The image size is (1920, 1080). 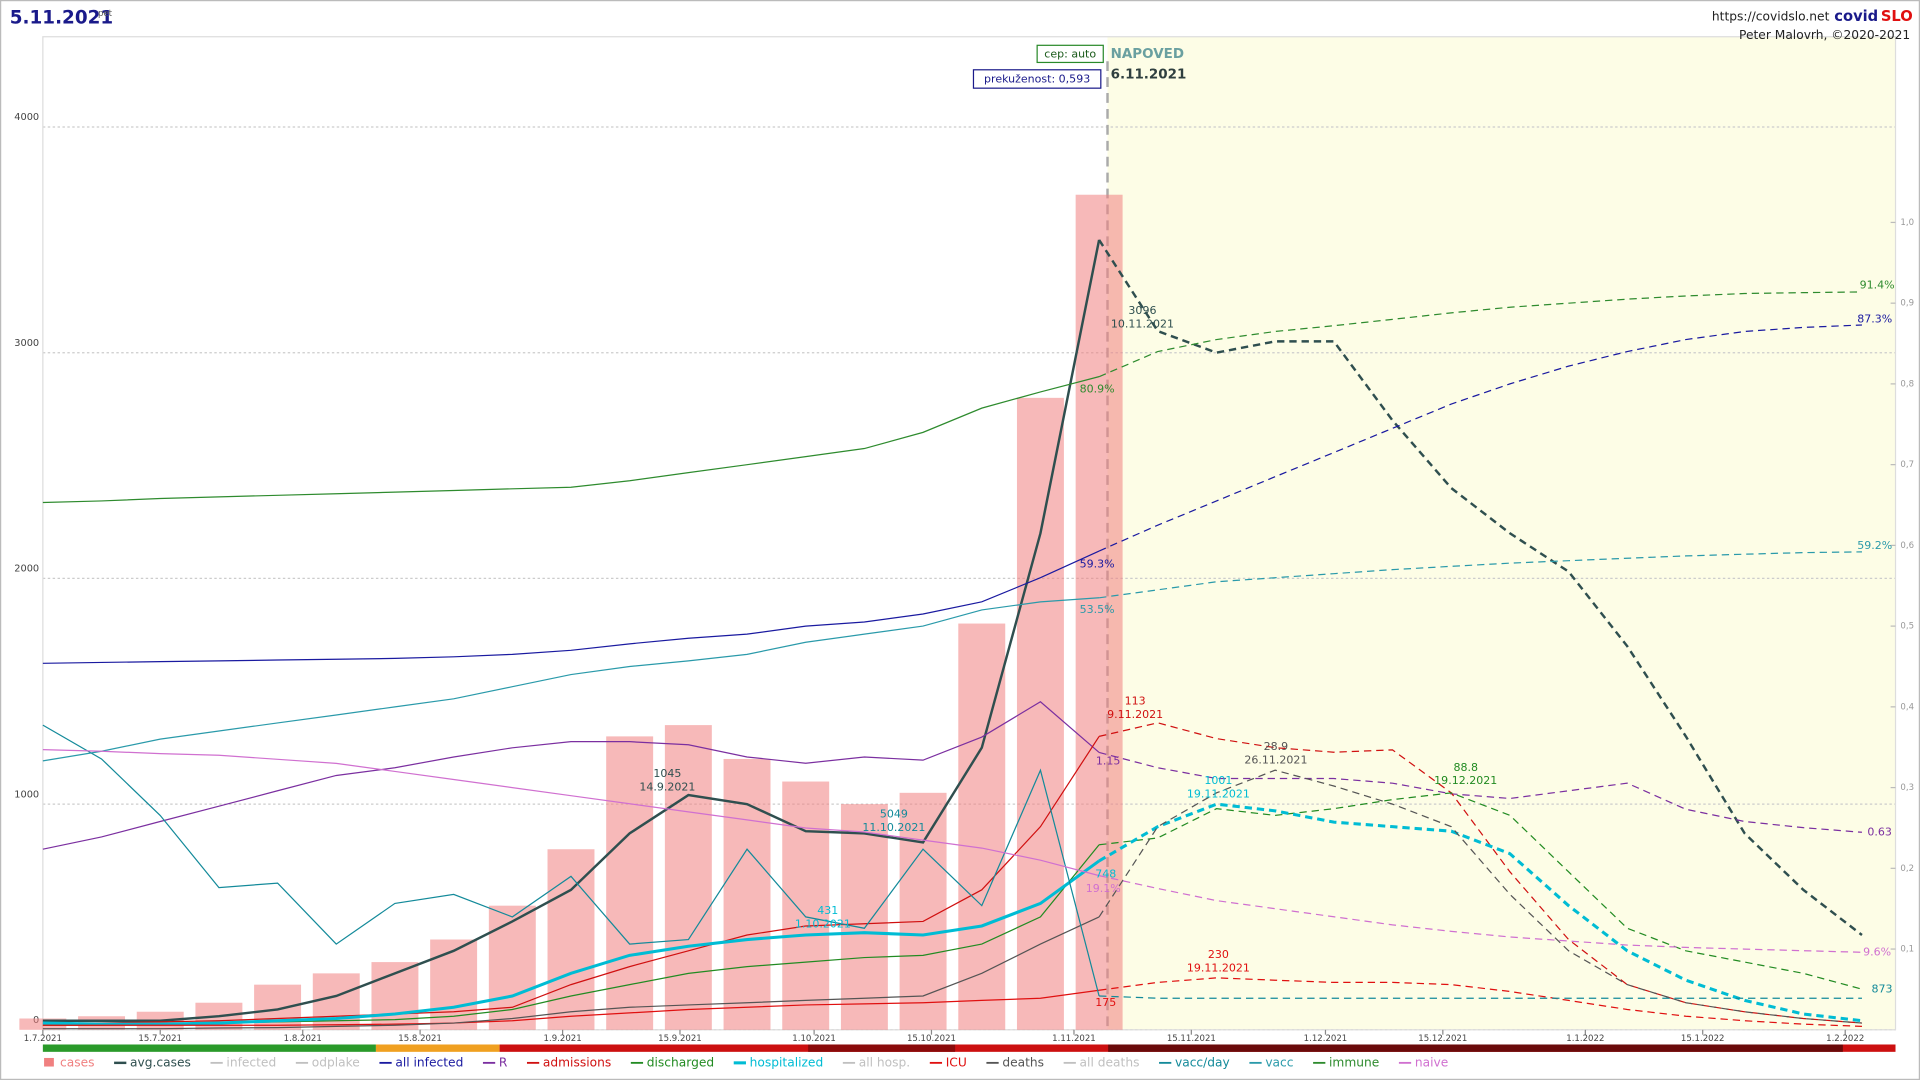 I want to click on annotation: 230, so click(x=1218, y=954).